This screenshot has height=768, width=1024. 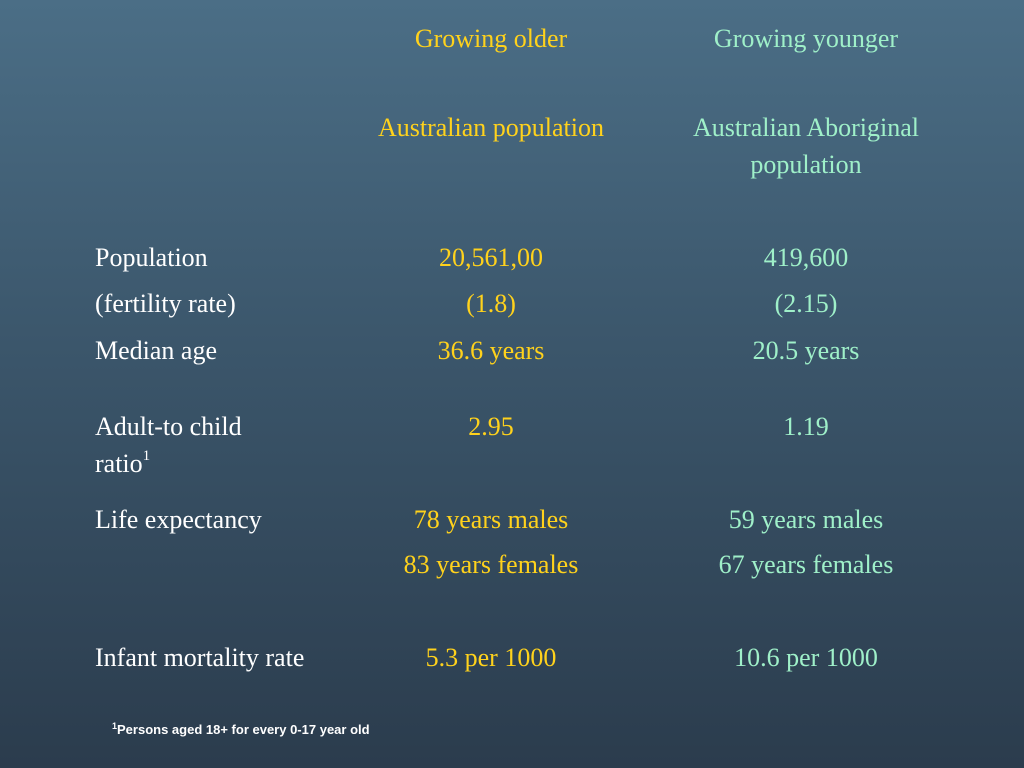 What do you see at coordinates (156, 350) in the screenshot?
I see `row-label-median-age: Median age` at bounding box center [156, 350].